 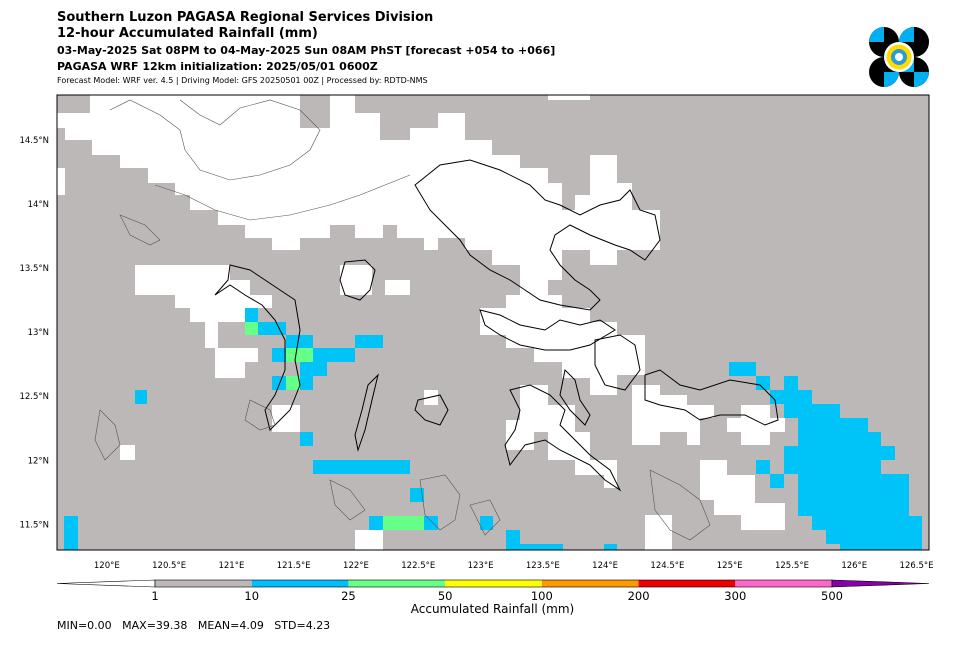 I want to click on colorbar-tick-label: 50, so click(x=445, y=596).